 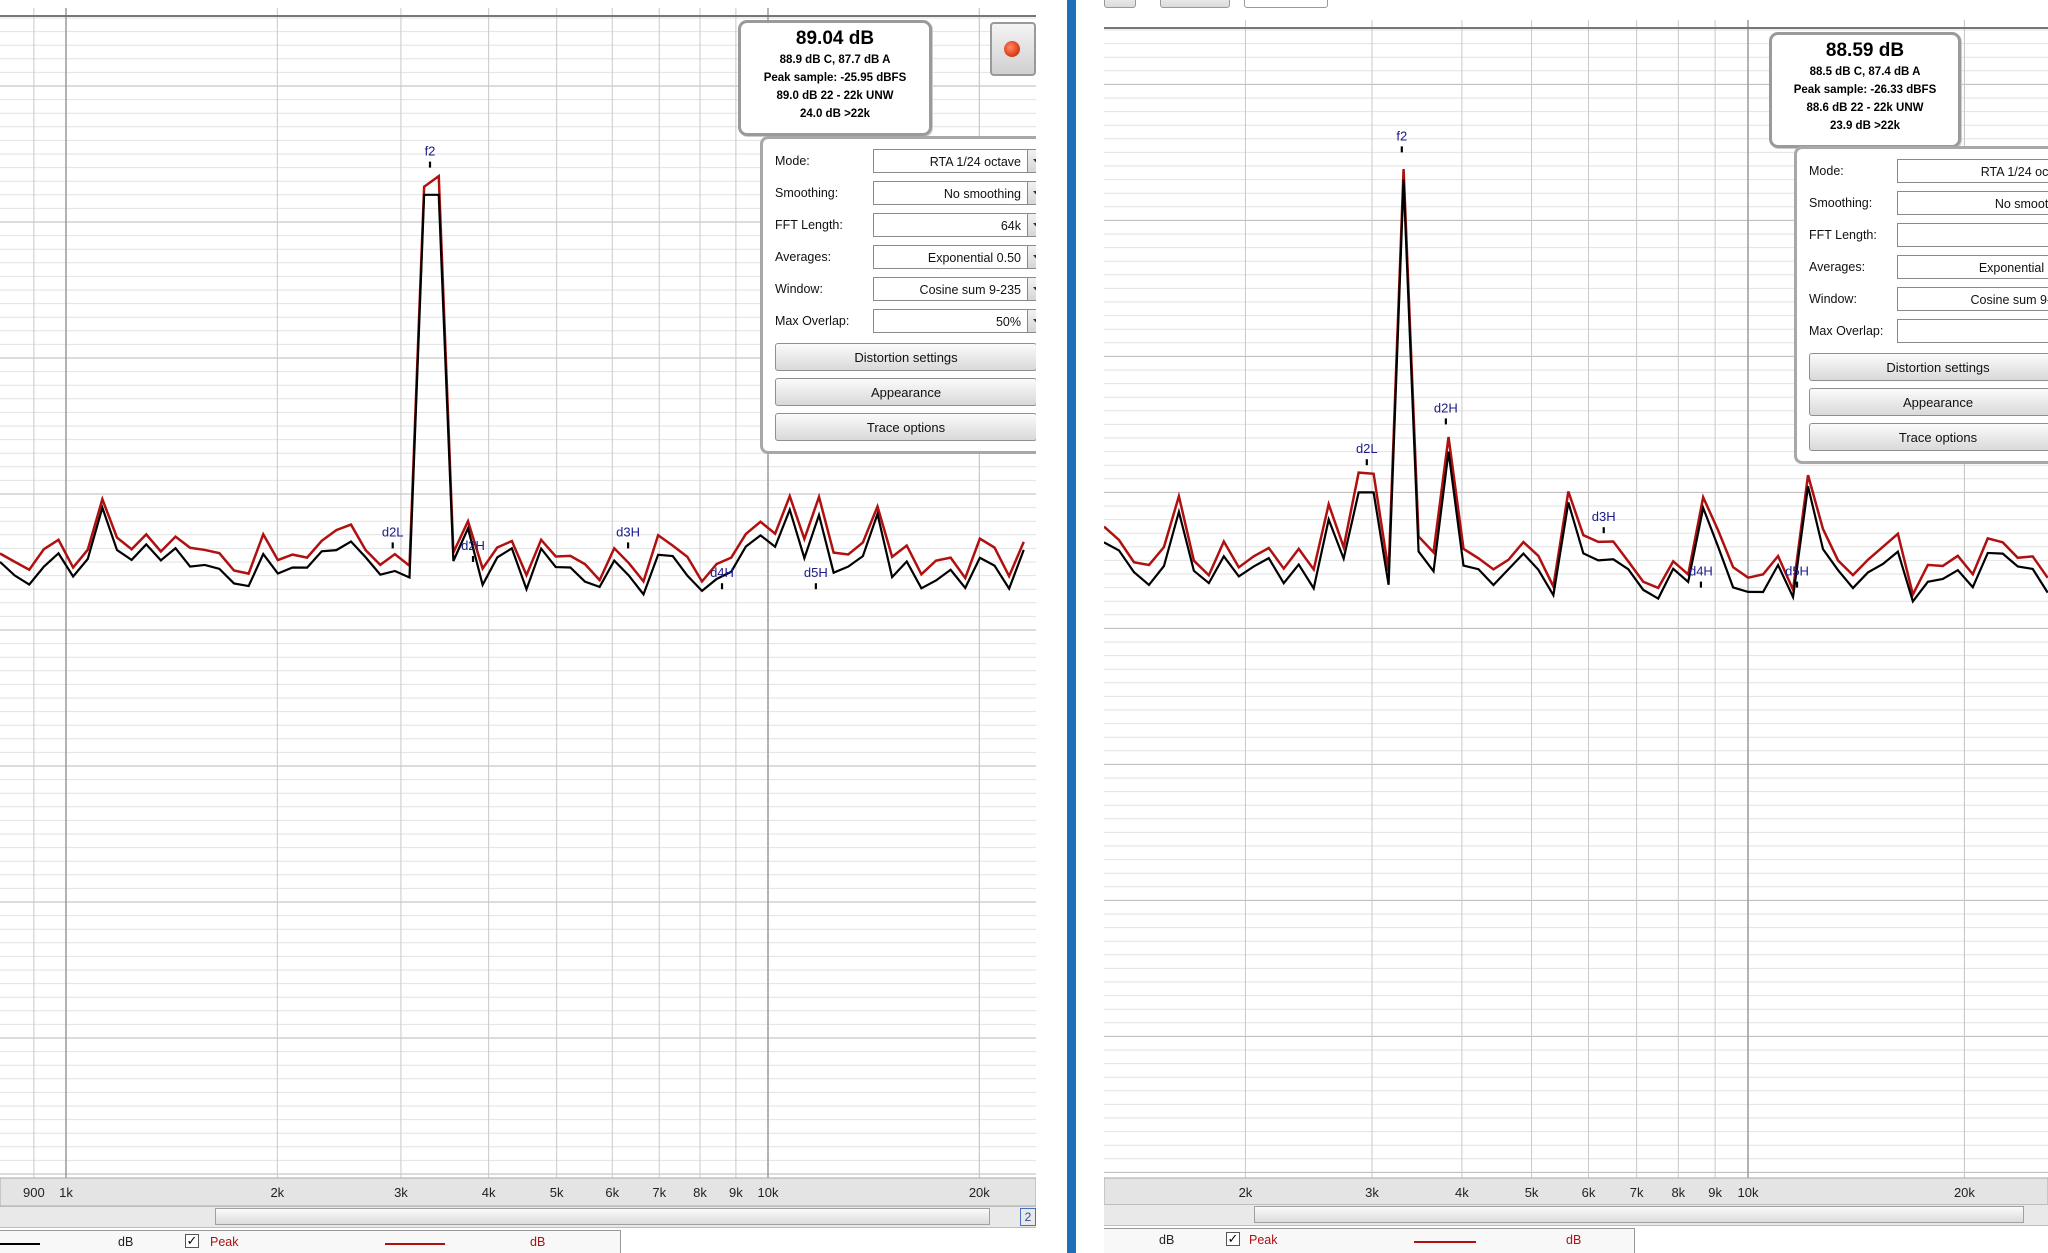 What do you see at coordinates (1864, 126) in the screenshot?
I see `spl-above-band-reading: 23.9 dB >22k` at bounding box center [1864, 126].